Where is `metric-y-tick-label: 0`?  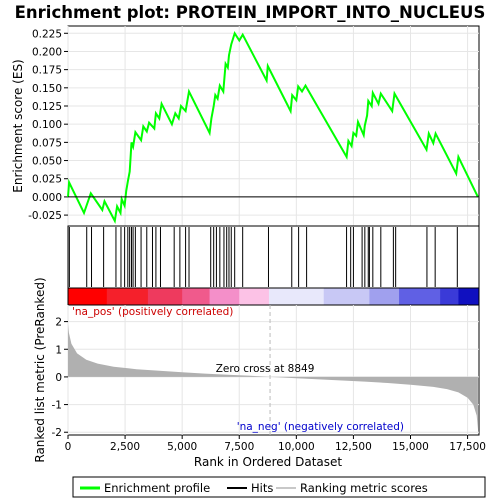
metric-y-tick-label: 0 is located at coordinates (58, 378).